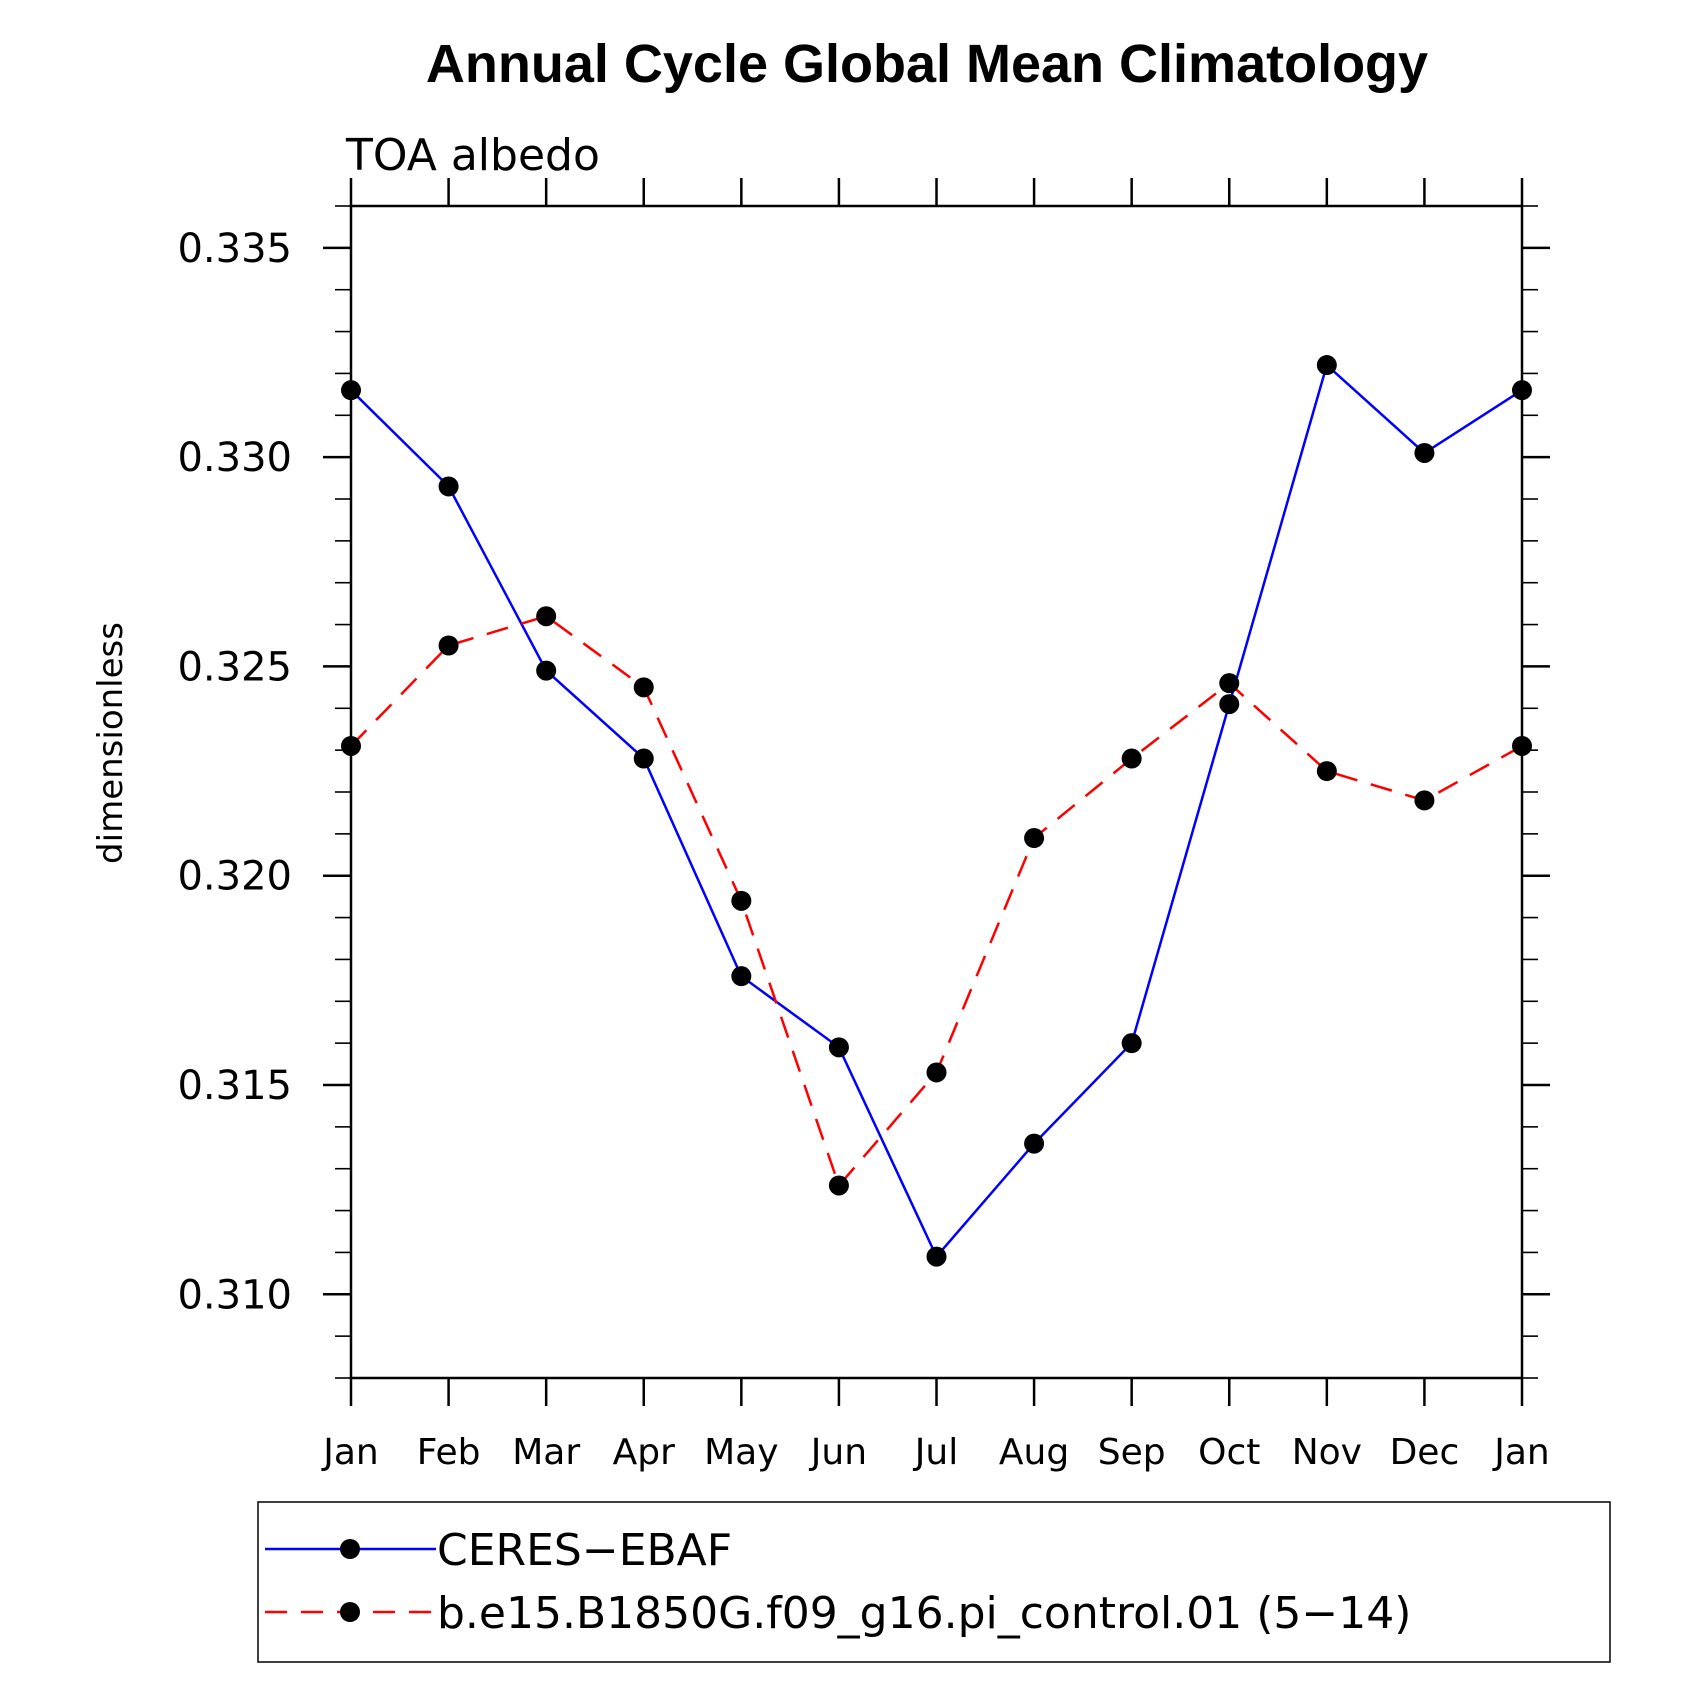 The image size is (1685, 1685). What do you see at coordinates (1425, 1452) in the screenshot?
I see `x-tick-label: Dec` at bounding box center [1425, 1452].